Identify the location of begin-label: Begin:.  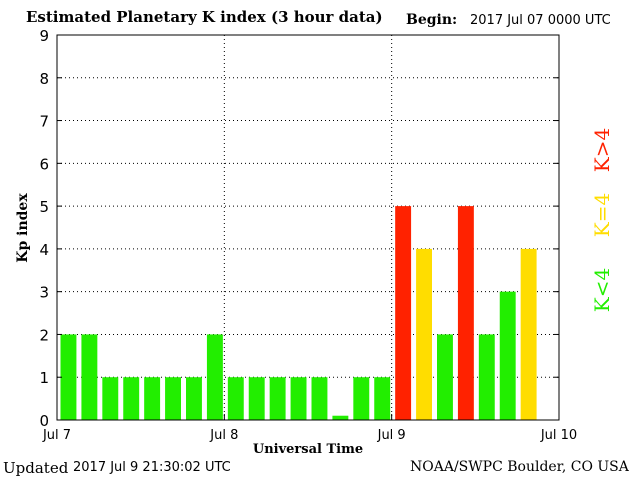
(432, 20).